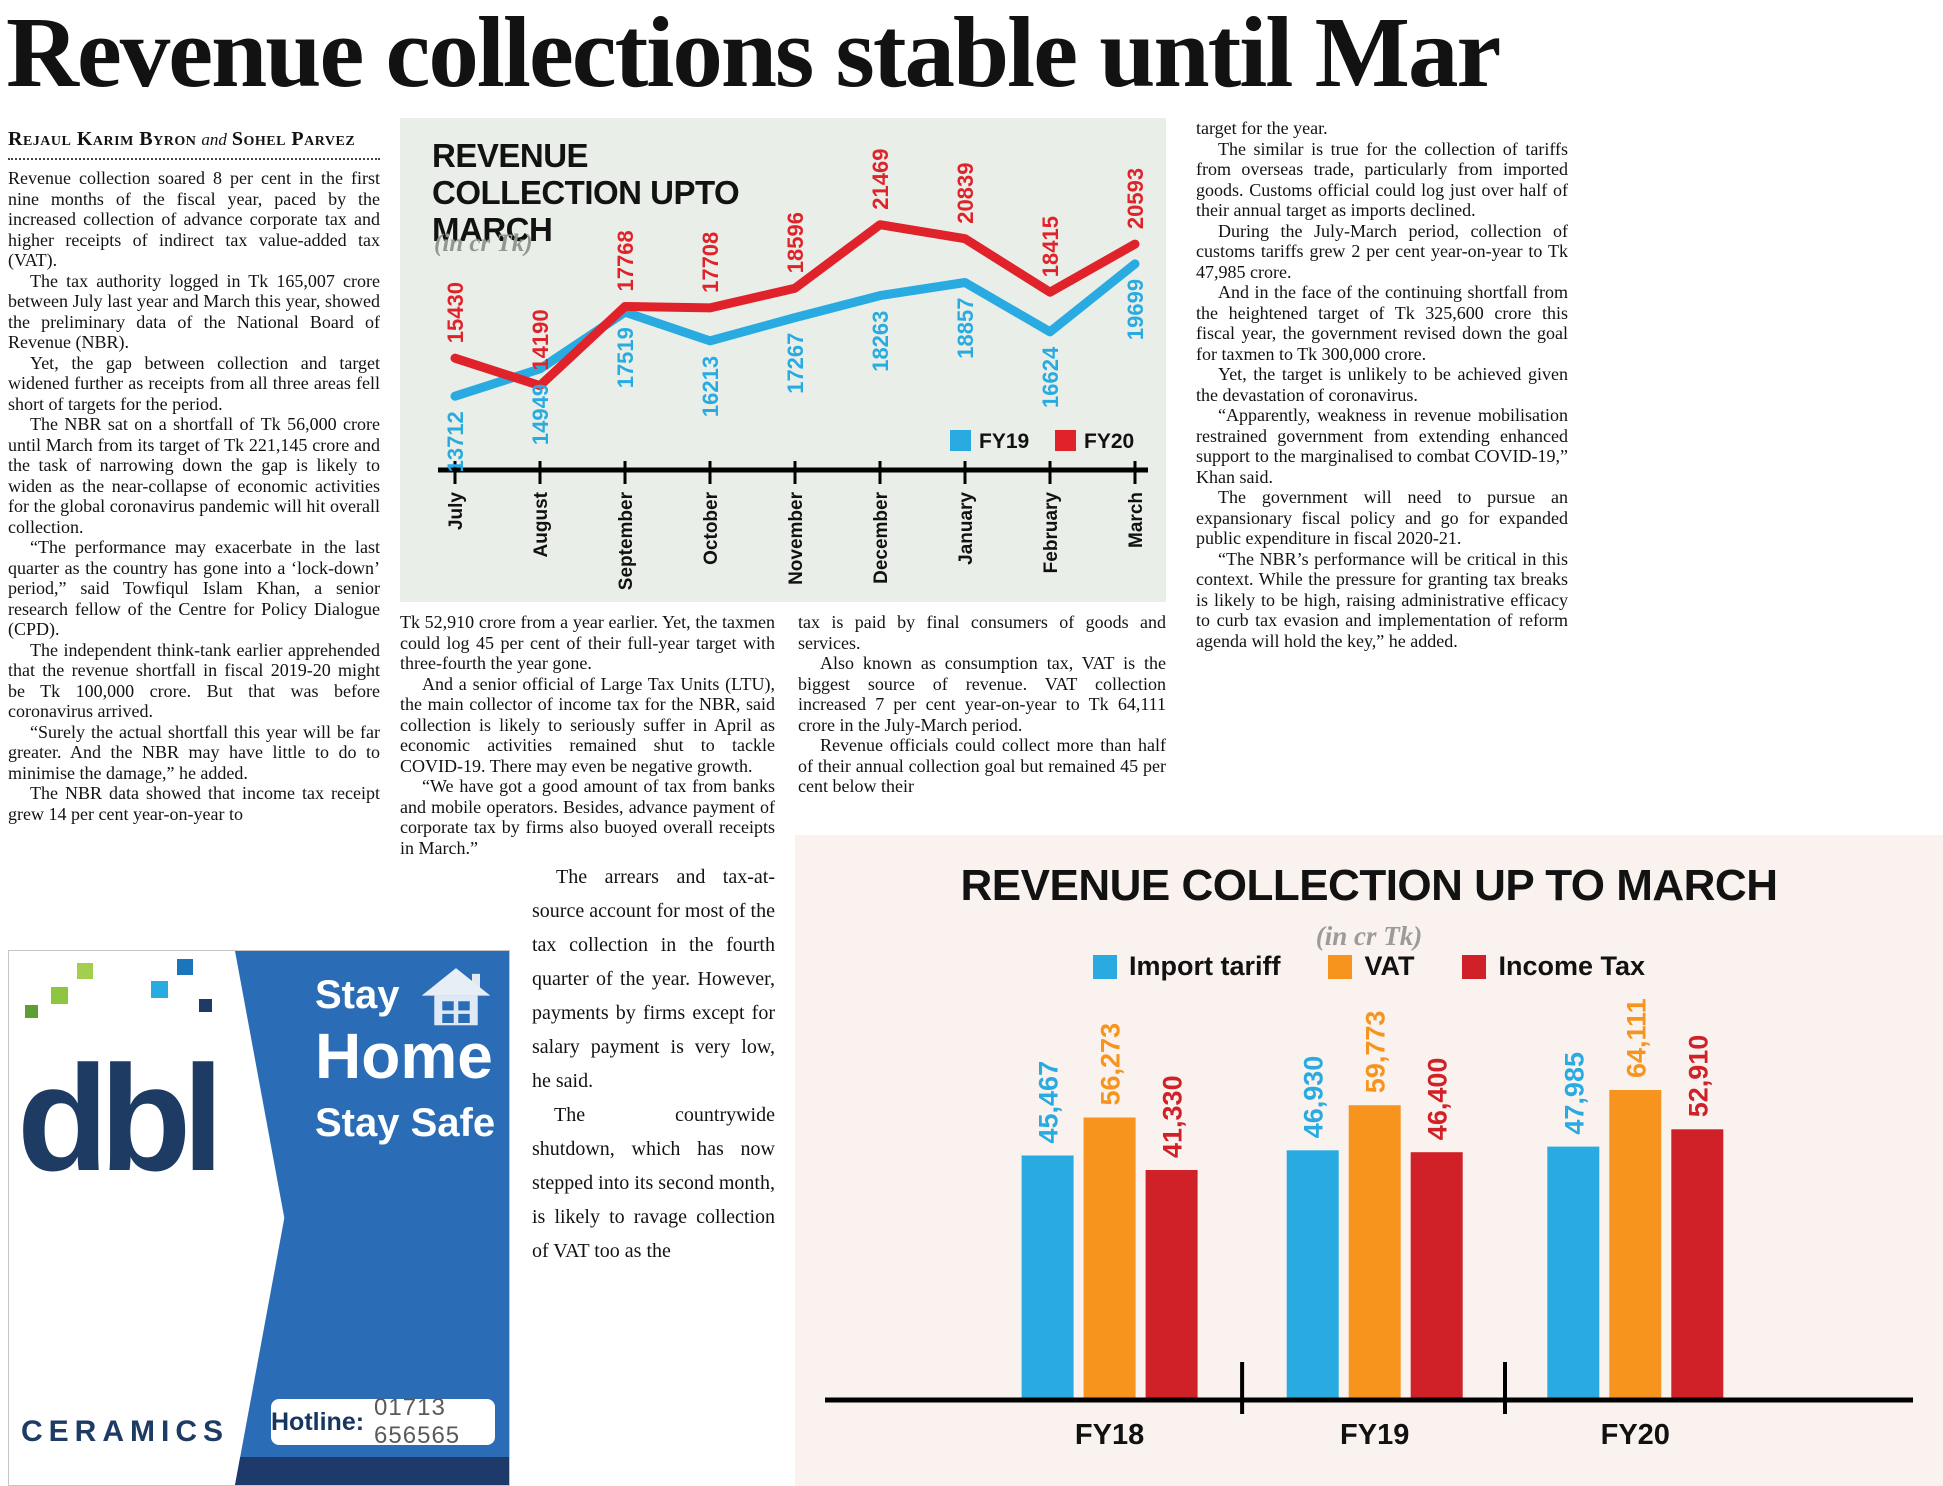 The width and height of the screenshot is (1943, 1486). I want to click on value-label: 64,111, so click(1636, 1038).